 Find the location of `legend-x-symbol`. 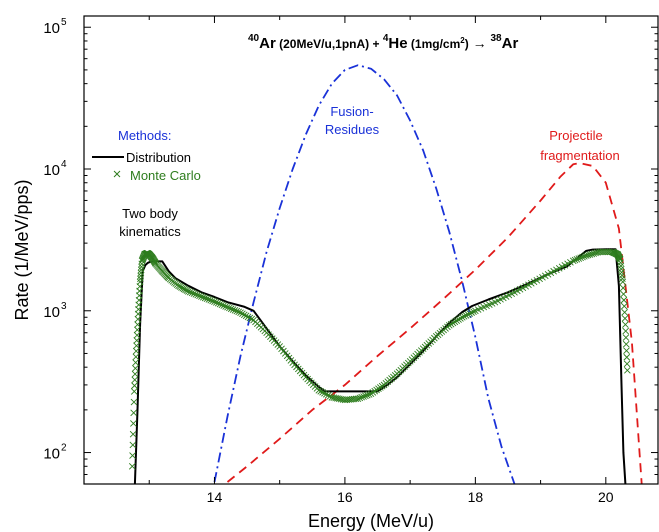

legend-x-symbol is located at coordinates (117, 174).